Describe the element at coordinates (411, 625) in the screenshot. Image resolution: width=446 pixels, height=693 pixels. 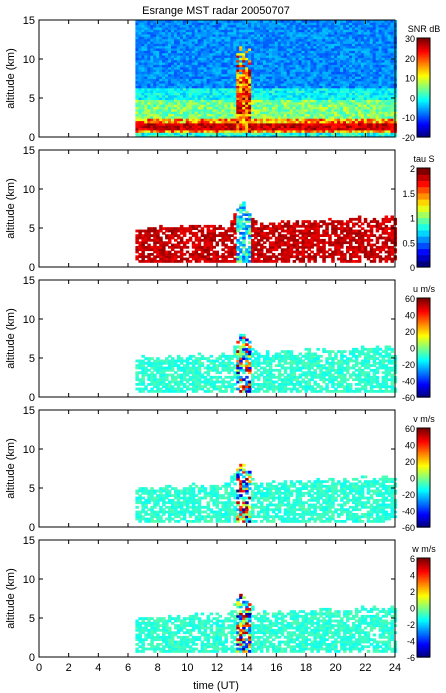
I see `colorbar-tick-label: -2` at that location.